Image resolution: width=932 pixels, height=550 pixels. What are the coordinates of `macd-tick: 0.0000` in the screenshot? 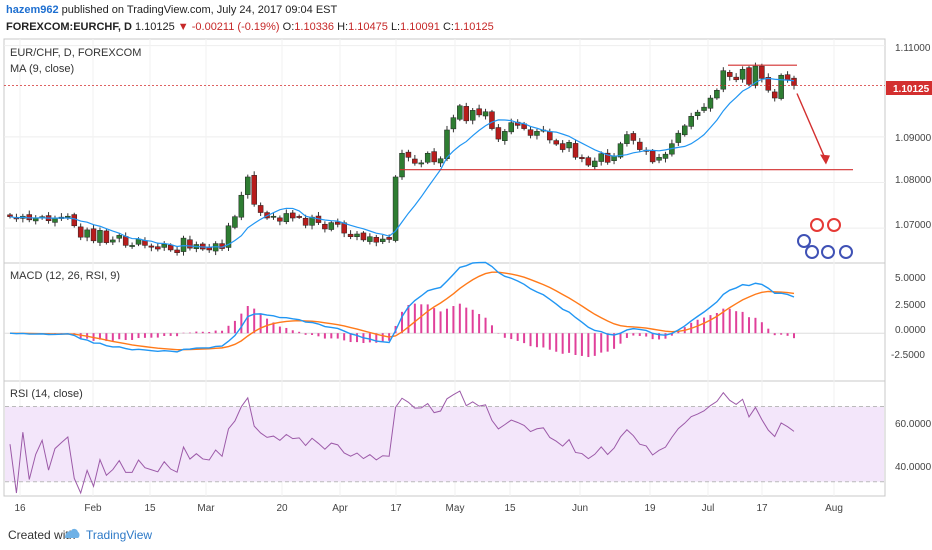 It's located at (910, 330).